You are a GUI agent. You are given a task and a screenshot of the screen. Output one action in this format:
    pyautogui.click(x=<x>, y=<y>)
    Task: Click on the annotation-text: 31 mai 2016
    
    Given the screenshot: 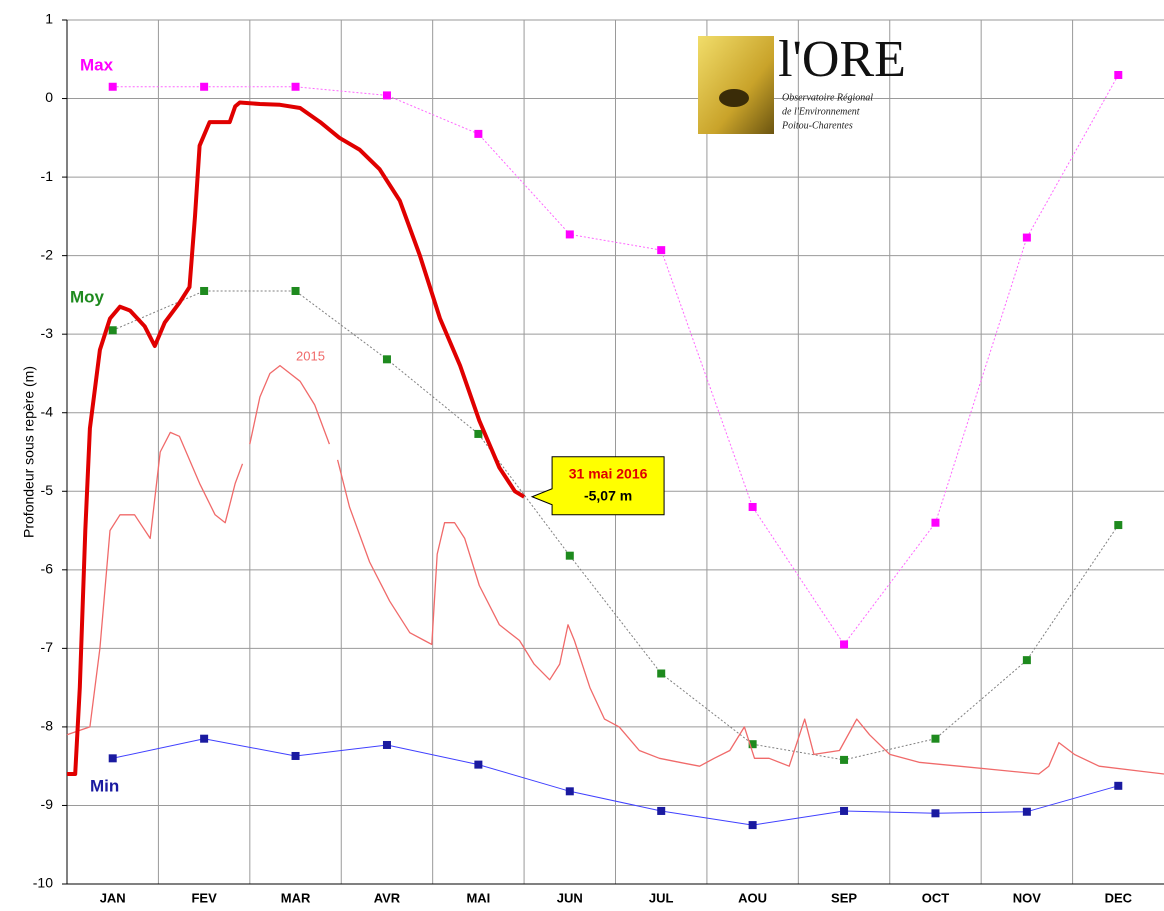 What is the action you would take?
    pyautogui.click(x=608, y=473)
    